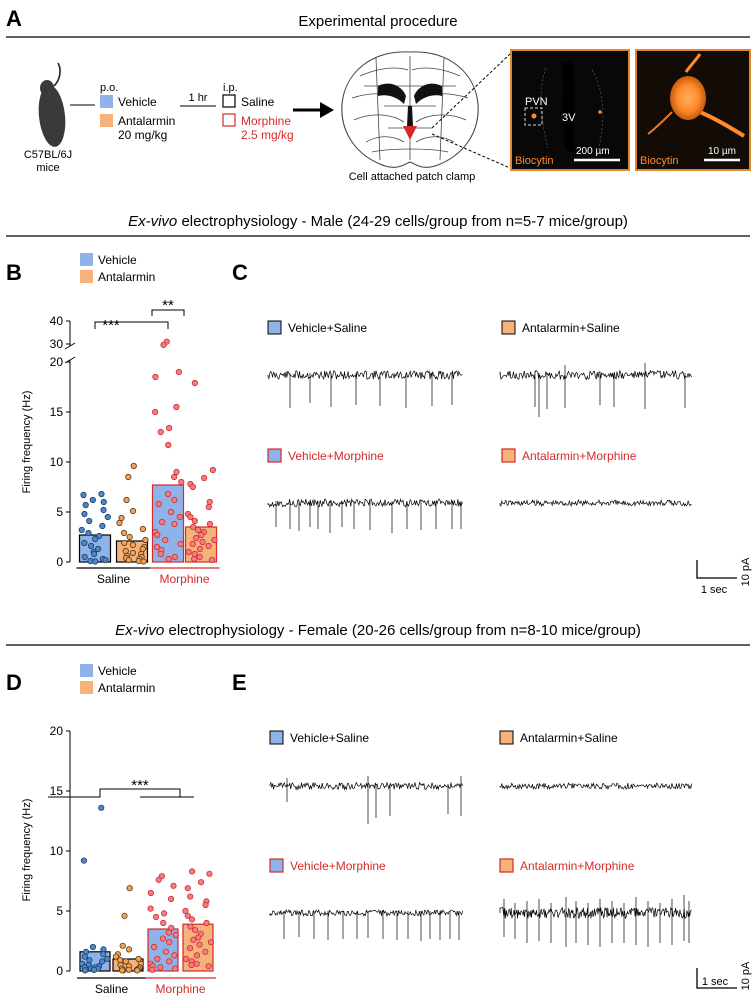 The width and height of the screenshot is (755, 1000). What do you see at coordinates (596, 390) in the screenshot?
I see `trace-c-antalarmin-saline` at bounding box center [596, 390].